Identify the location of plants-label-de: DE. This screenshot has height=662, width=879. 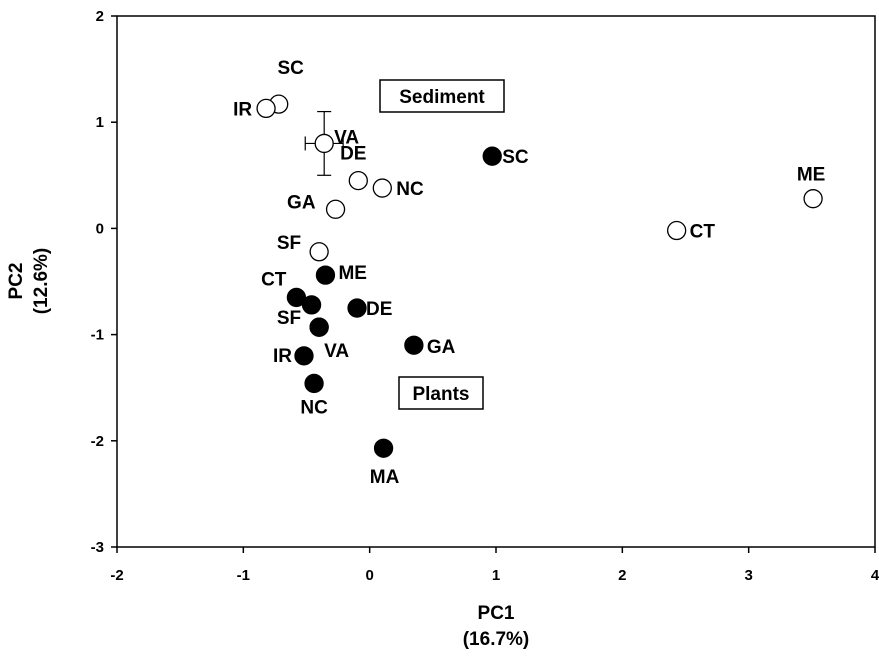
(379, 309).